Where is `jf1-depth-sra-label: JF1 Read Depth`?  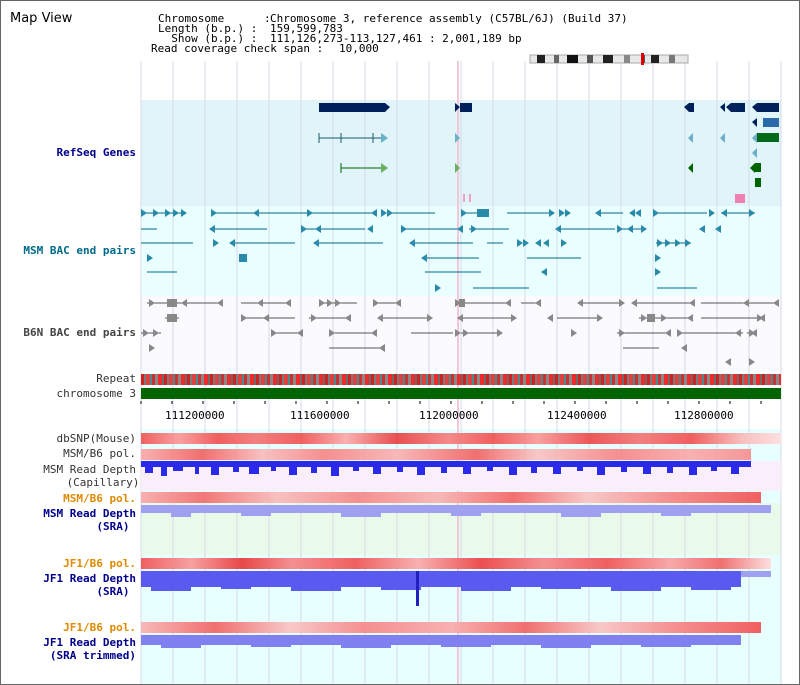
jf1-depth-sra-label: JF1 Read Depth is located at coordinates (89, 578).